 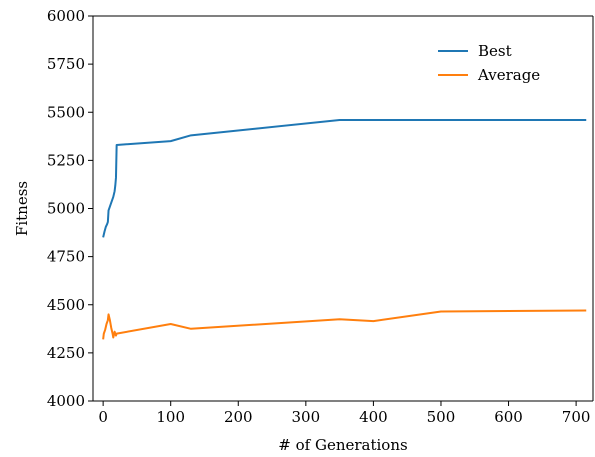 What do you see at coordinates (66, 257) in the screenshot?
I see `y-tick-label: 4750` at bounding box center [66, 257].